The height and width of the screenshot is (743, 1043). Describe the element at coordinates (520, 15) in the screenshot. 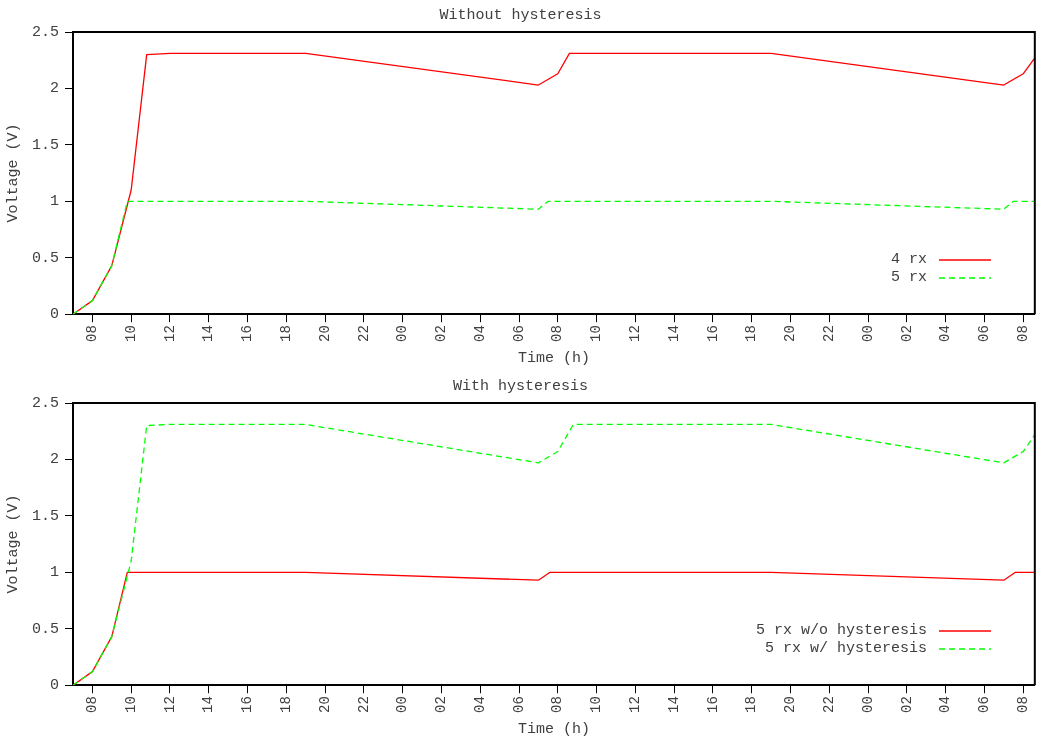

I see `chart-title: Without hysteresis` at that location.